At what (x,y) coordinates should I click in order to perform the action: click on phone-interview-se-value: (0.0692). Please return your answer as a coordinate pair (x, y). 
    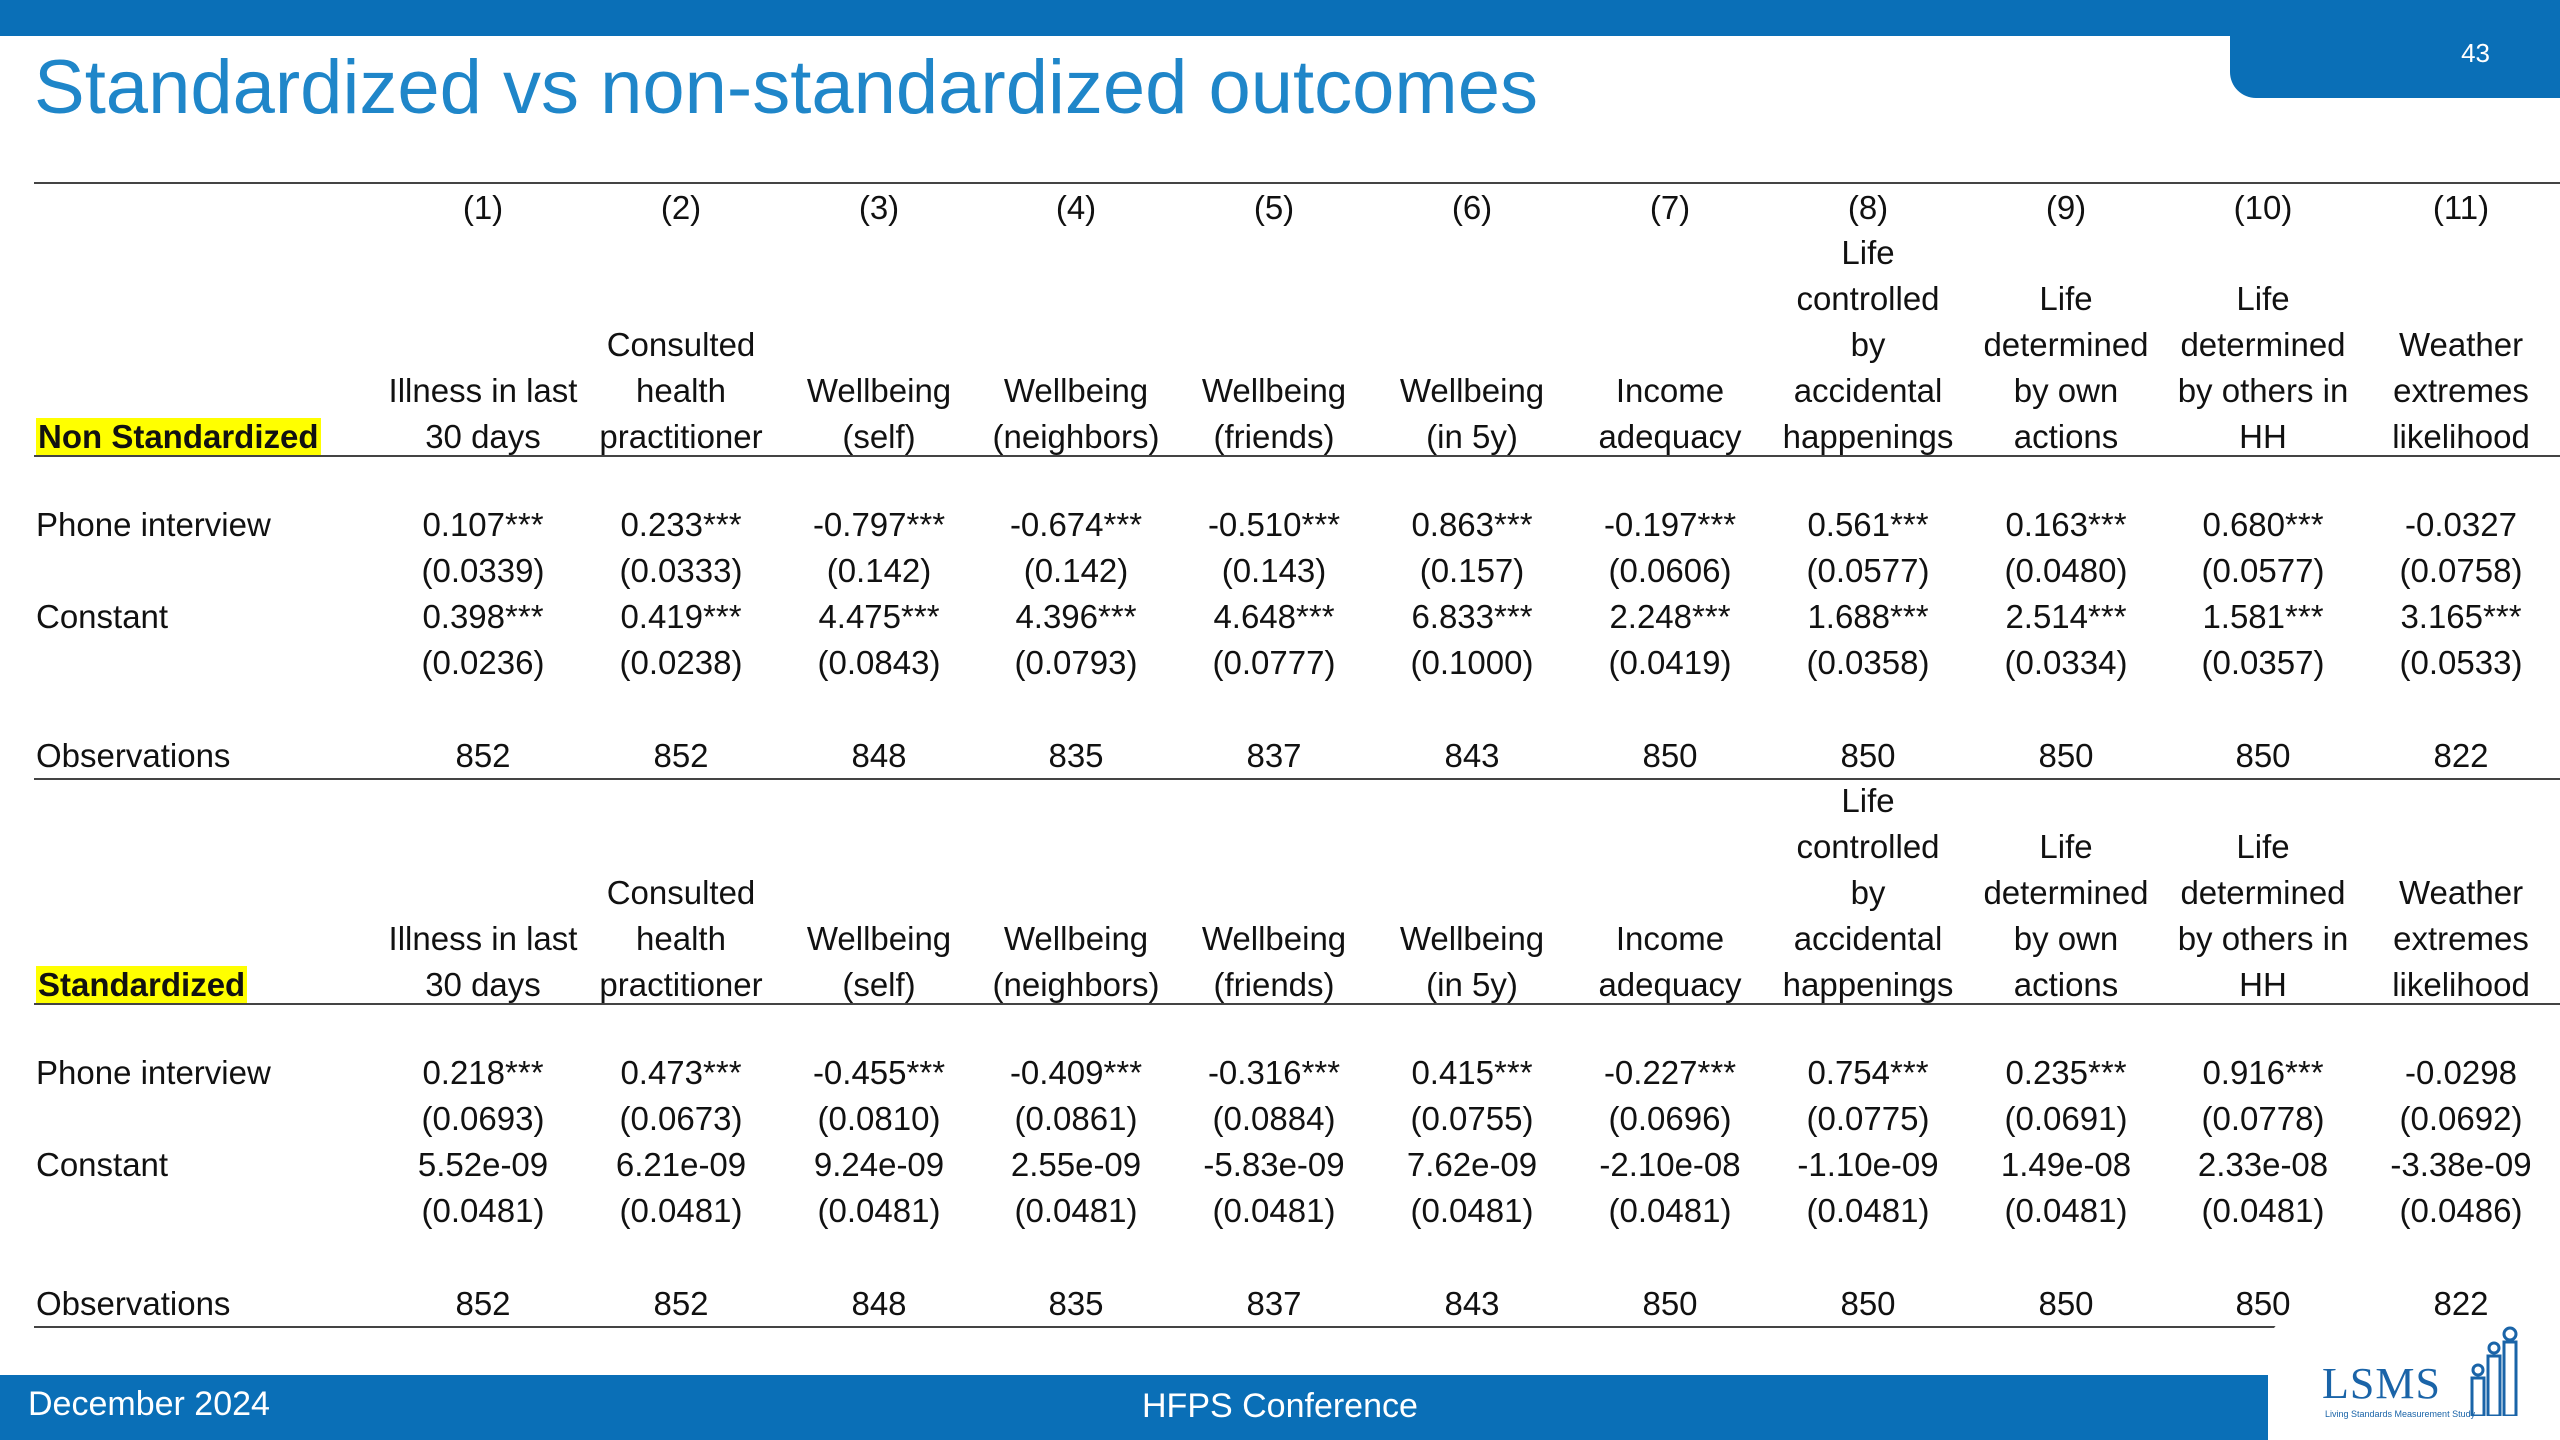
    Looking at the image, I should click on (2461, 1118).